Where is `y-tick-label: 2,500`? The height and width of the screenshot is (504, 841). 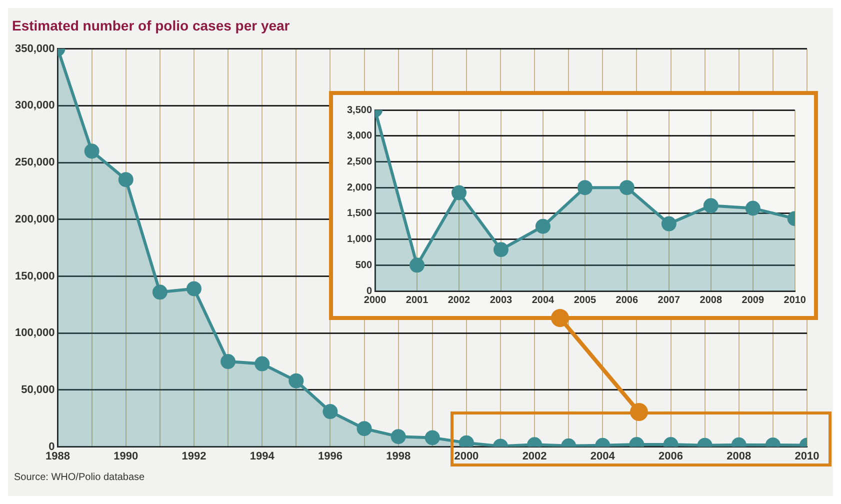
y-tick-label: 2,500 is located at coordinates (359, 162).